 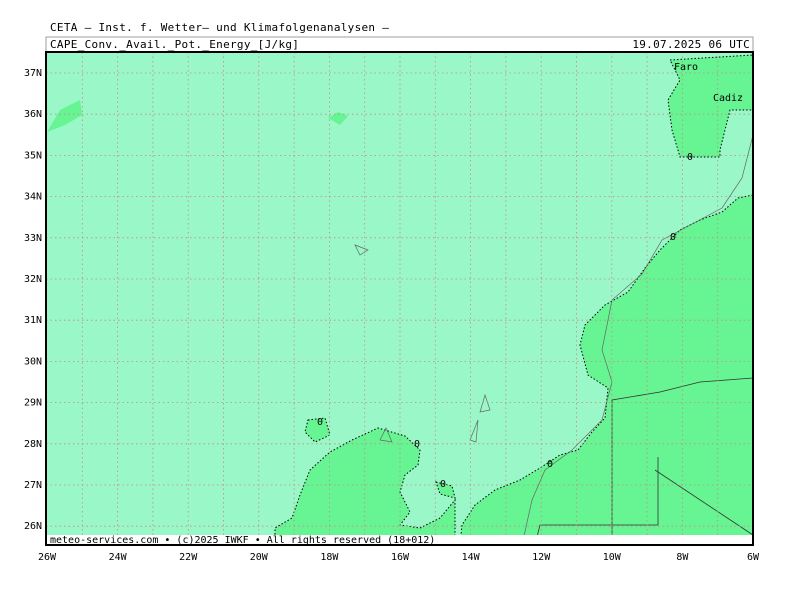 I want to click on lon-label: 24W, so click(x=118, y=557).